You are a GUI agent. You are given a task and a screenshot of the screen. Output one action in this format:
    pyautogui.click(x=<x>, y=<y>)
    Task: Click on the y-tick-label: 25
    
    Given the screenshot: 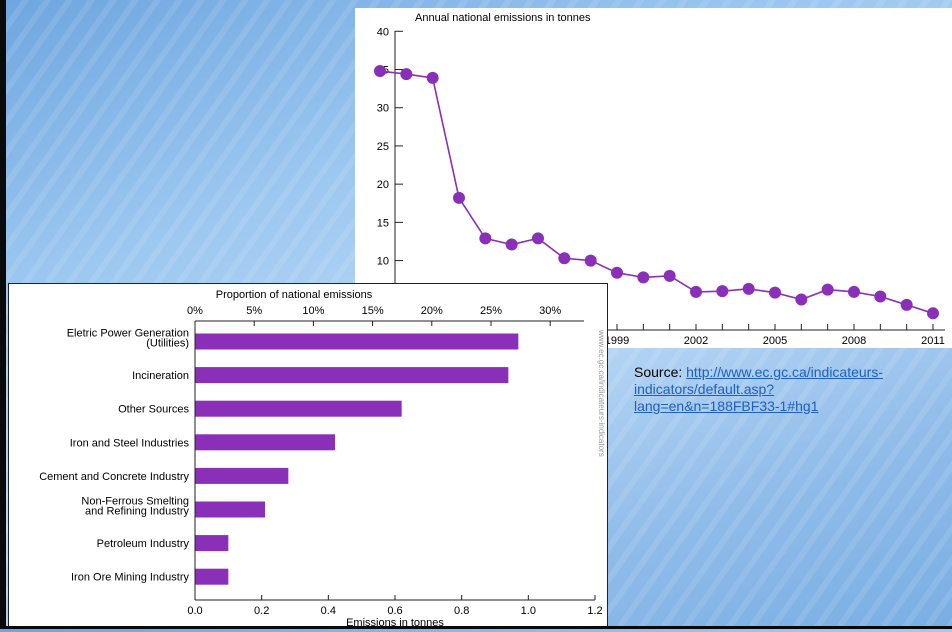 What is the action you would take?
    pyautogui.click(x=383, y=147)
    